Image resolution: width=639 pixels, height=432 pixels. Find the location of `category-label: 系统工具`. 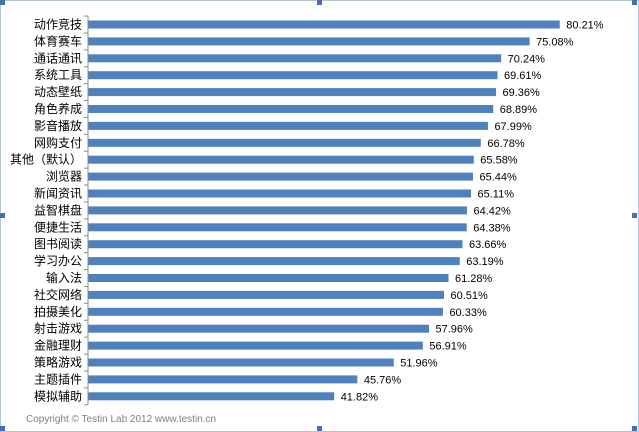

category-label: 系统工具 is located at coordinates (58, 75).